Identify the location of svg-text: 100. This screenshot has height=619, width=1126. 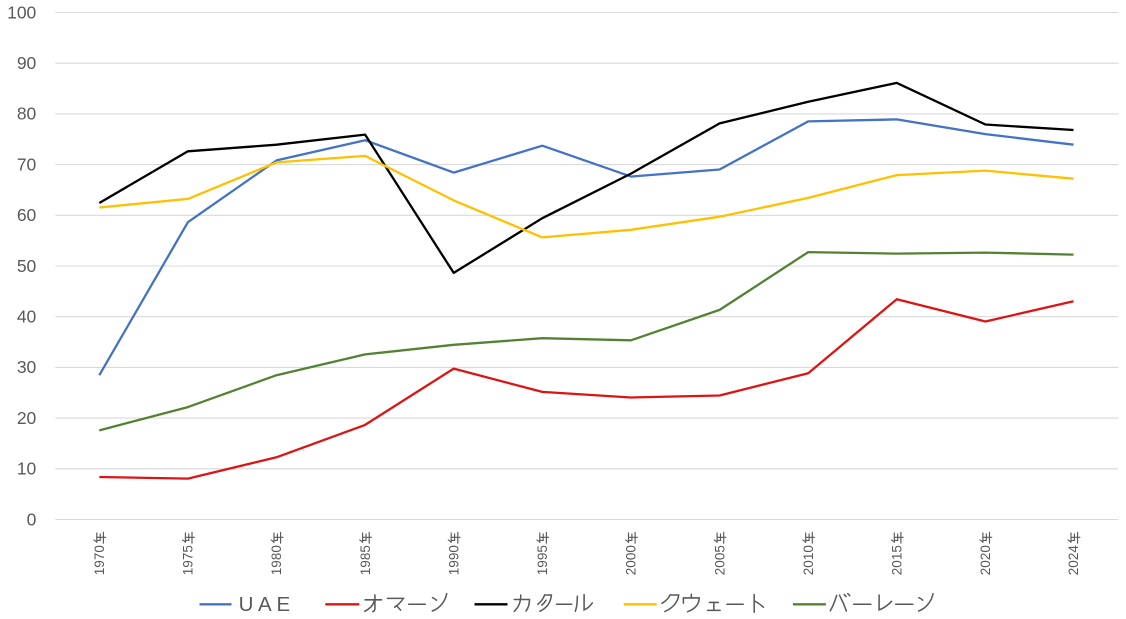
(21, 12).